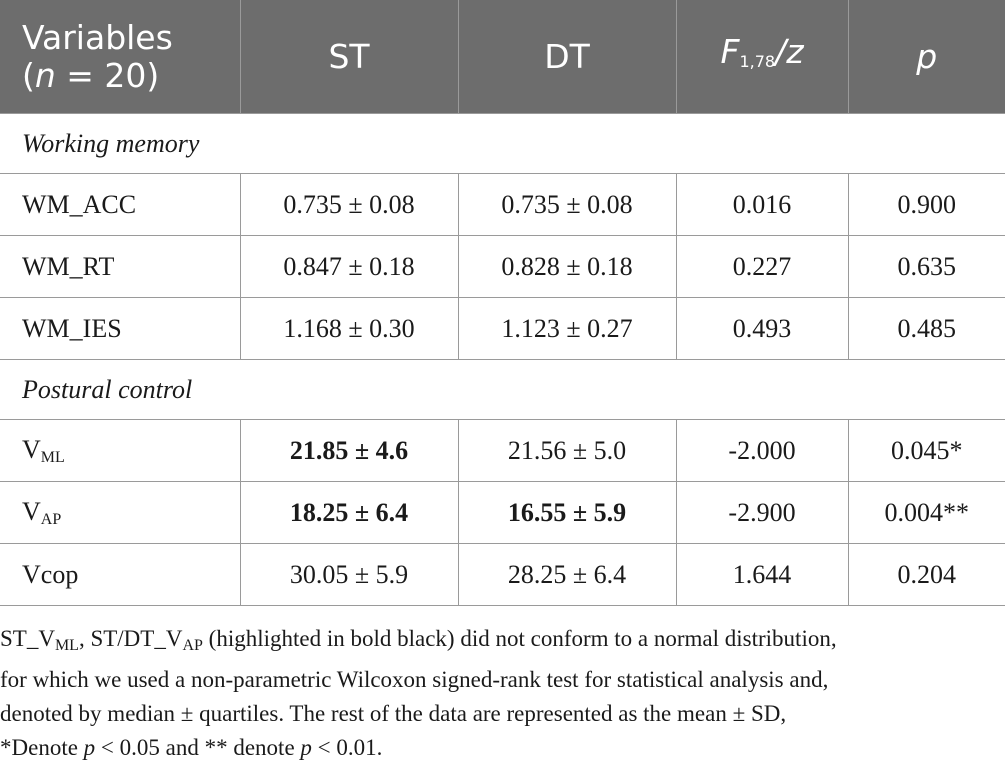 The height and width of the screenshot is (774, 1005). What do you see at coordinates (120, 450) in the screenshot?
I see `row-label: VML` at bounding box center [120, 450].